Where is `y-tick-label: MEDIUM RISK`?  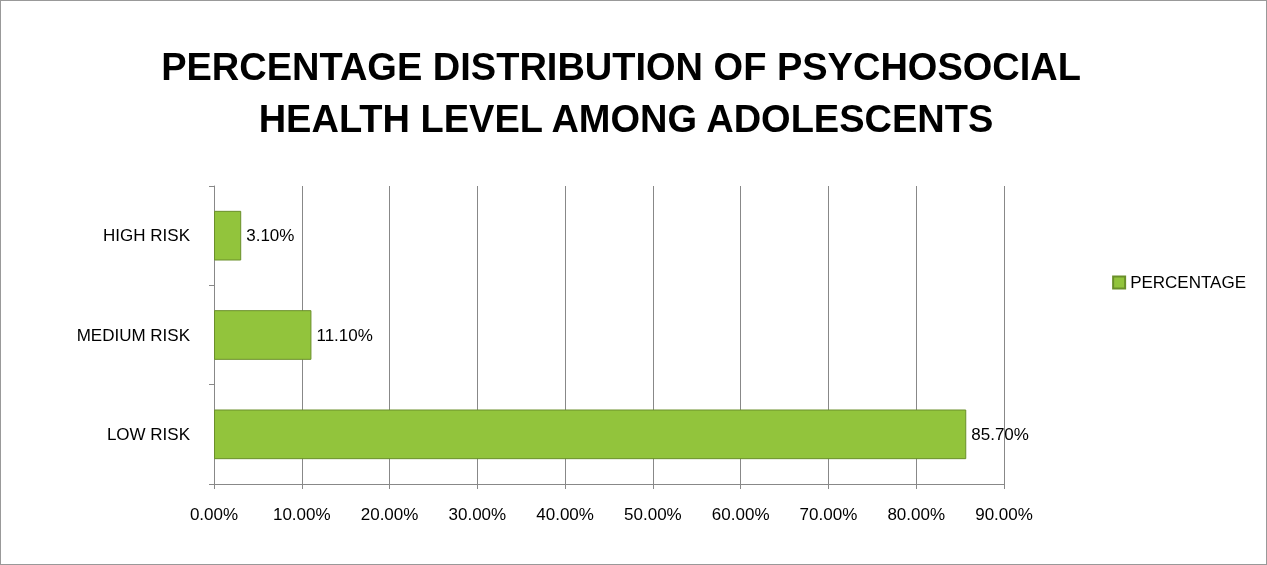
y-tick-label: MEDIUM RISK is located at coordinates (133, 335).